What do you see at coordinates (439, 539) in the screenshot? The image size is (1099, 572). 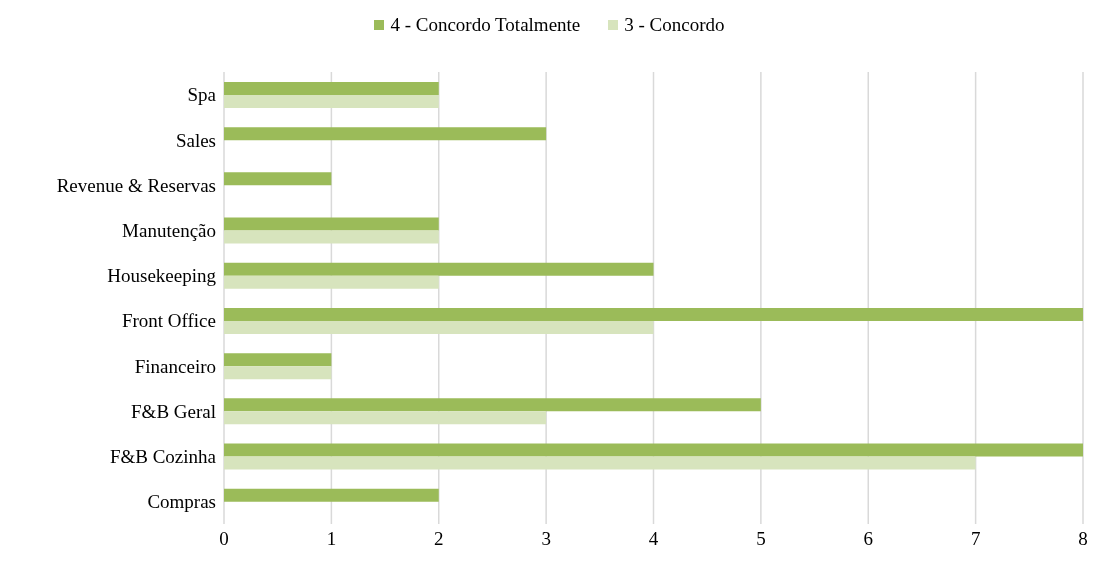 I see `x-tick-label: 2` at bounding box center [439, 539].